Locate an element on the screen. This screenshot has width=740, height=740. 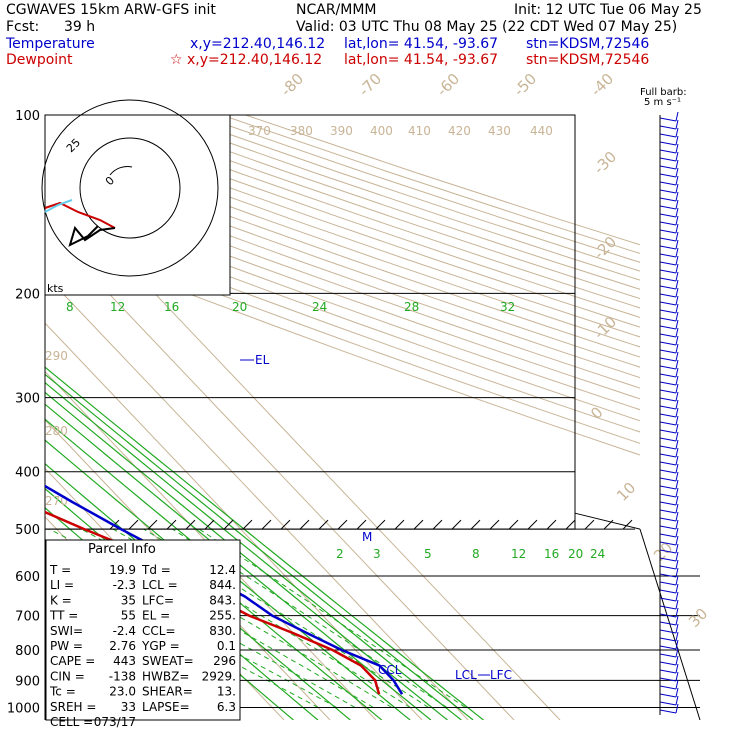
annotation-lfc: LFC is located at coordinates (501, 675).